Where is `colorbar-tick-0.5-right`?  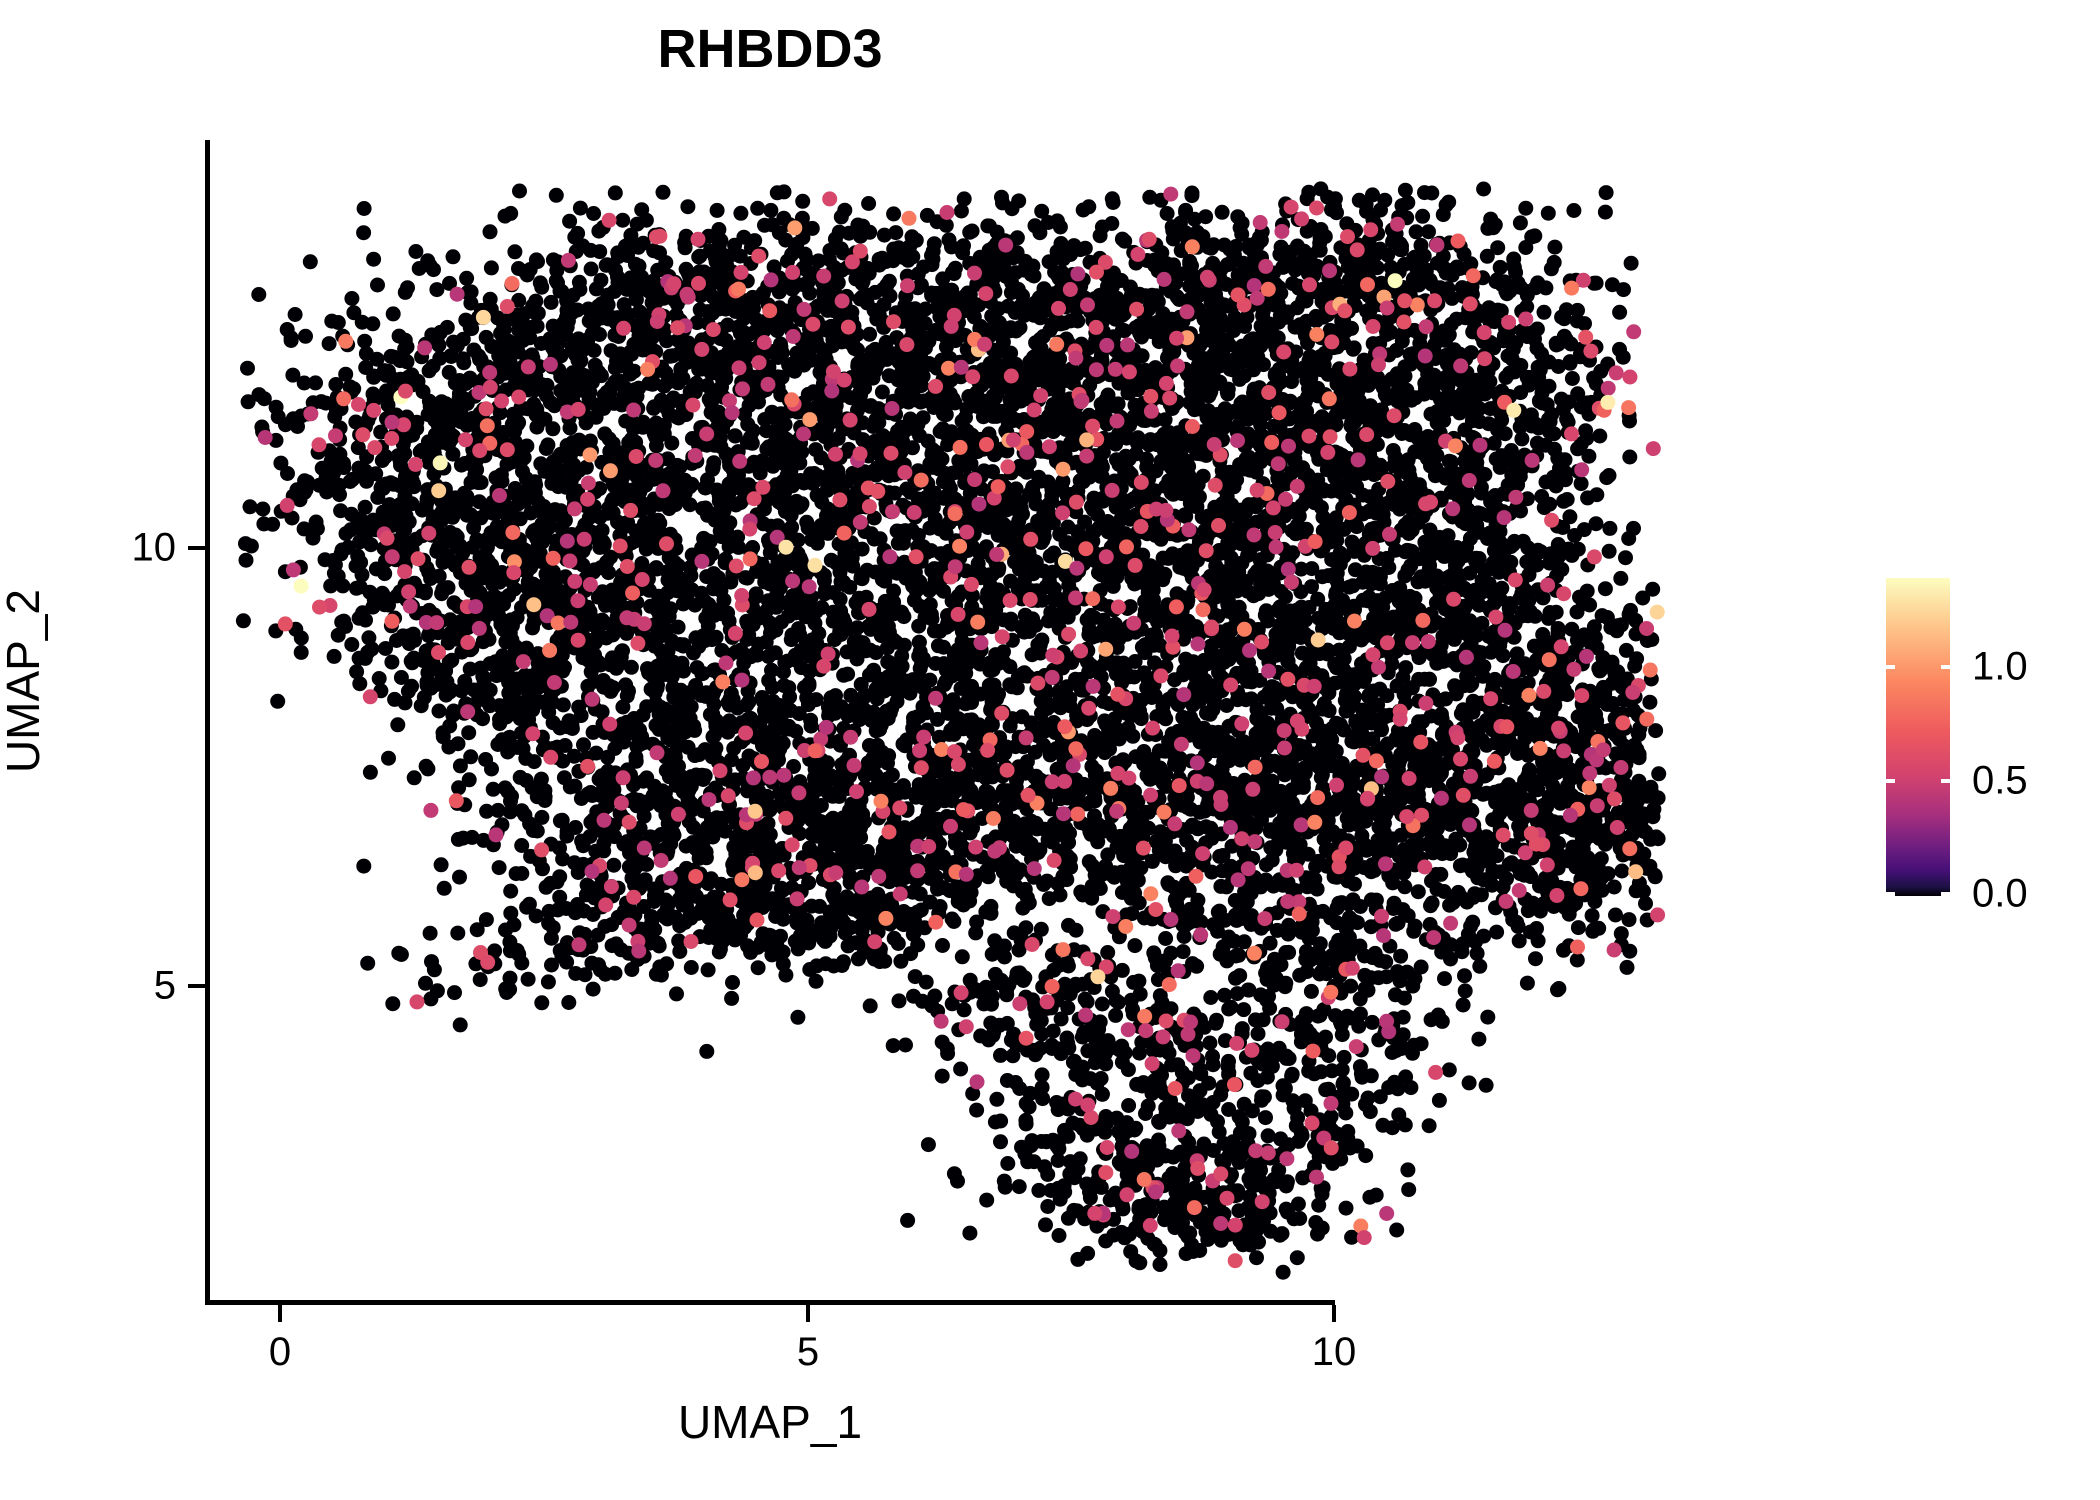
colorbar-tick-0.5-right is located at coordinates (1945, 781).